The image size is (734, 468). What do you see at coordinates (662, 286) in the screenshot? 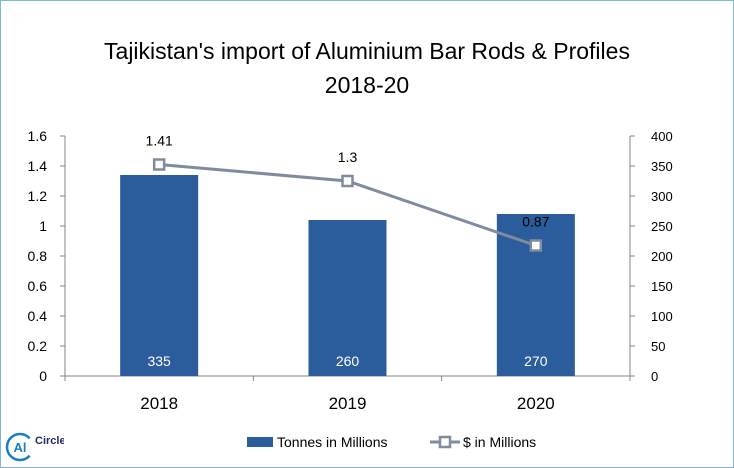
I see `y-right-tick-label: 150` at bounding box center [662, 286].